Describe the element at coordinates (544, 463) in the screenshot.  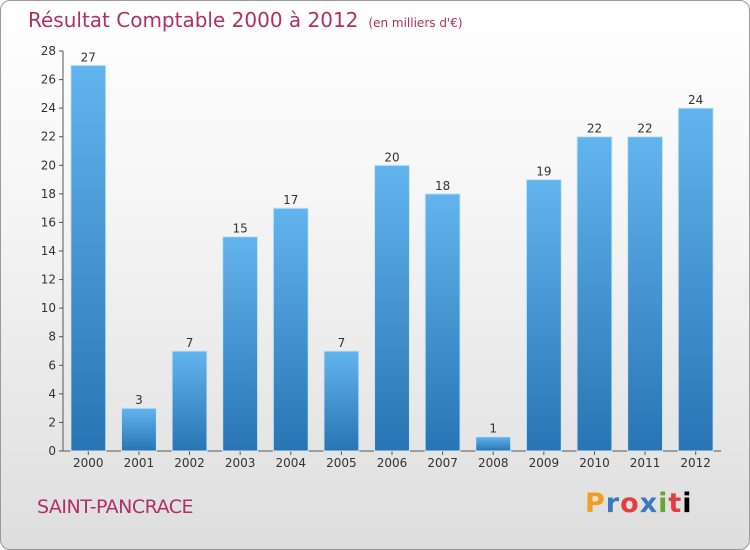
I see `x-tick-label: 2009` at that location.